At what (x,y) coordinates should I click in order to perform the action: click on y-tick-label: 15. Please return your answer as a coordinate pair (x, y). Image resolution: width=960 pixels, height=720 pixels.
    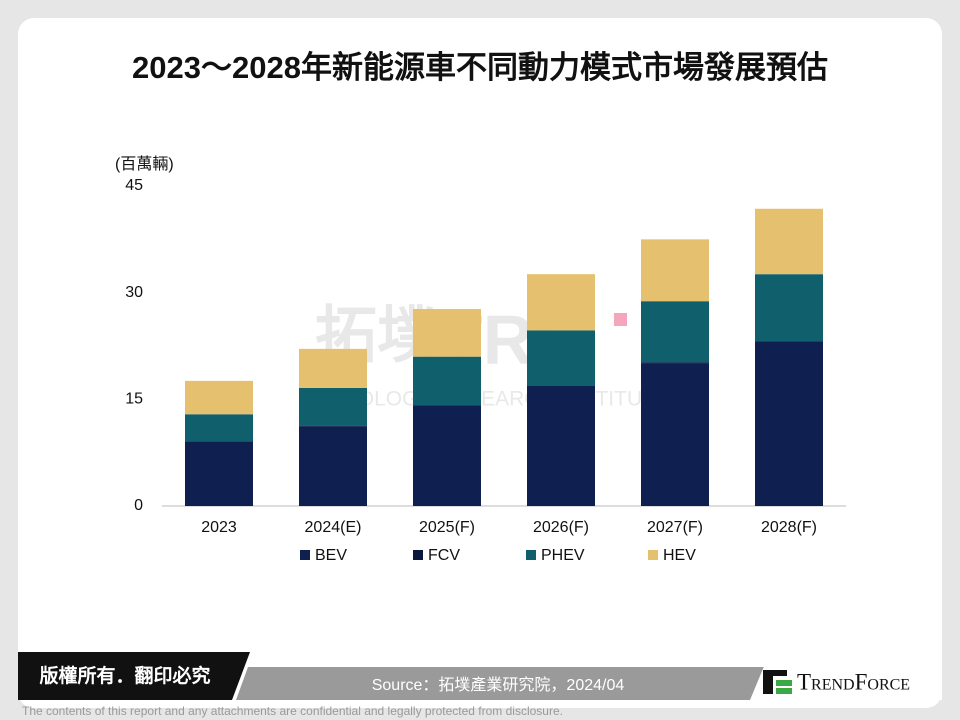
    Looking at the image, I should click on (134, 399).